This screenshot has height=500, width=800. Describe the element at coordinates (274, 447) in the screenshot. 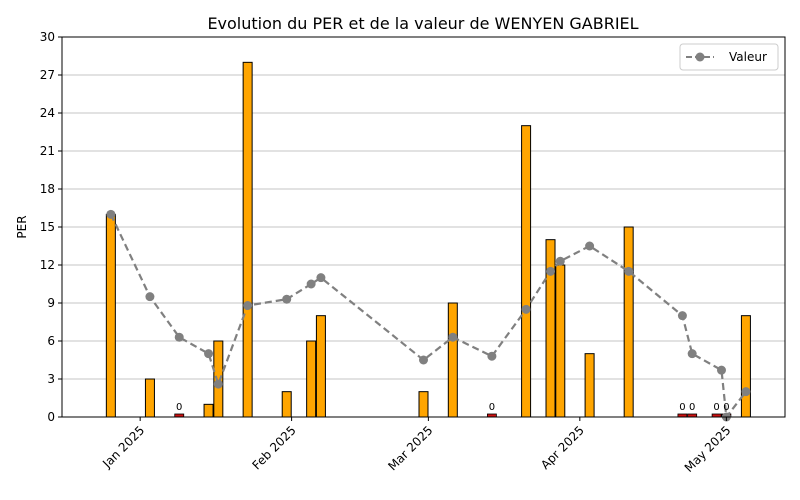

I see `x-tick-label: Feb 2025` at that location.